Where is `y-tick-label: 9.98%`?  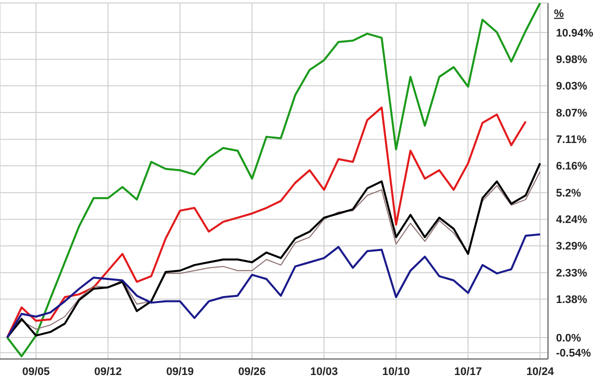
y-tick-label: 9.98% is located at coordinates (572, 60).